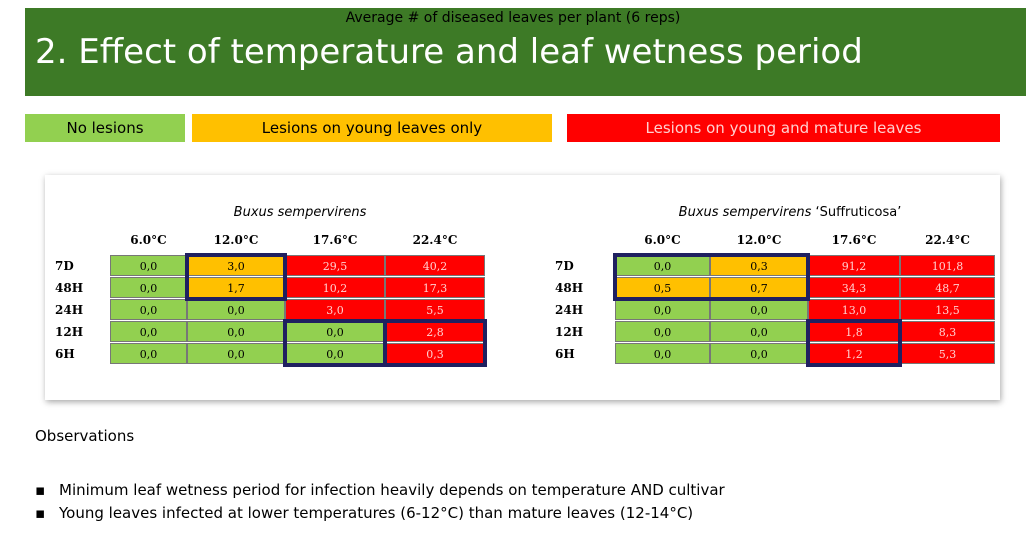 This screenshot has width=1026, height=538. What do you see at coordinates (335, 287) in the screenshot?
I see `table-cell: 10,2` at bounding box center [335, 287].